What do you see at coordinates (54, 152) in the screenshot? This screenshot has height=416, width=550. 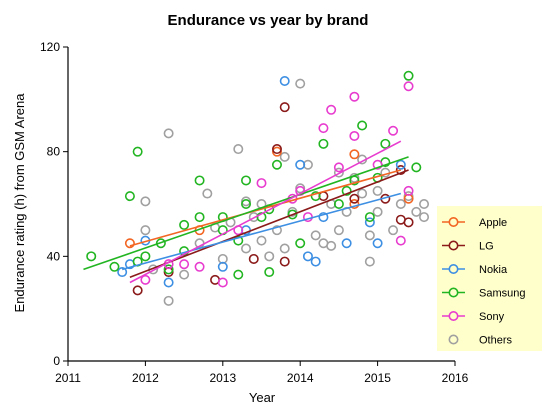 I see `y-tick-label: 80` at bounding box center [54, 152].